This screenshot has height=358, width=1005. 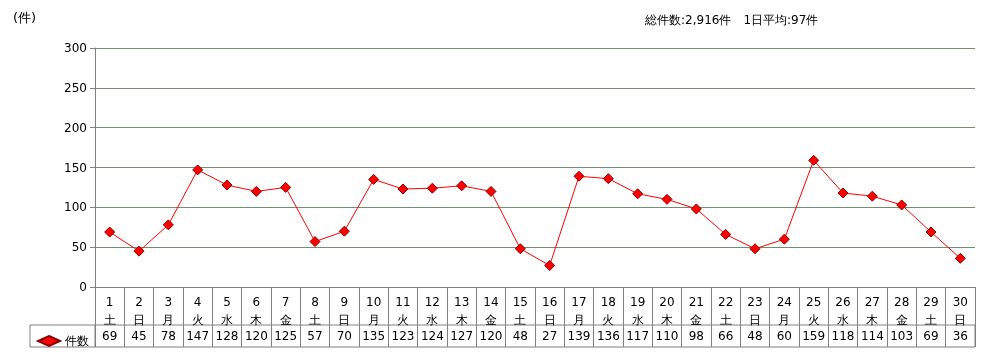 I want to click on y-tick-label: 250, so click(x=75, y=87).